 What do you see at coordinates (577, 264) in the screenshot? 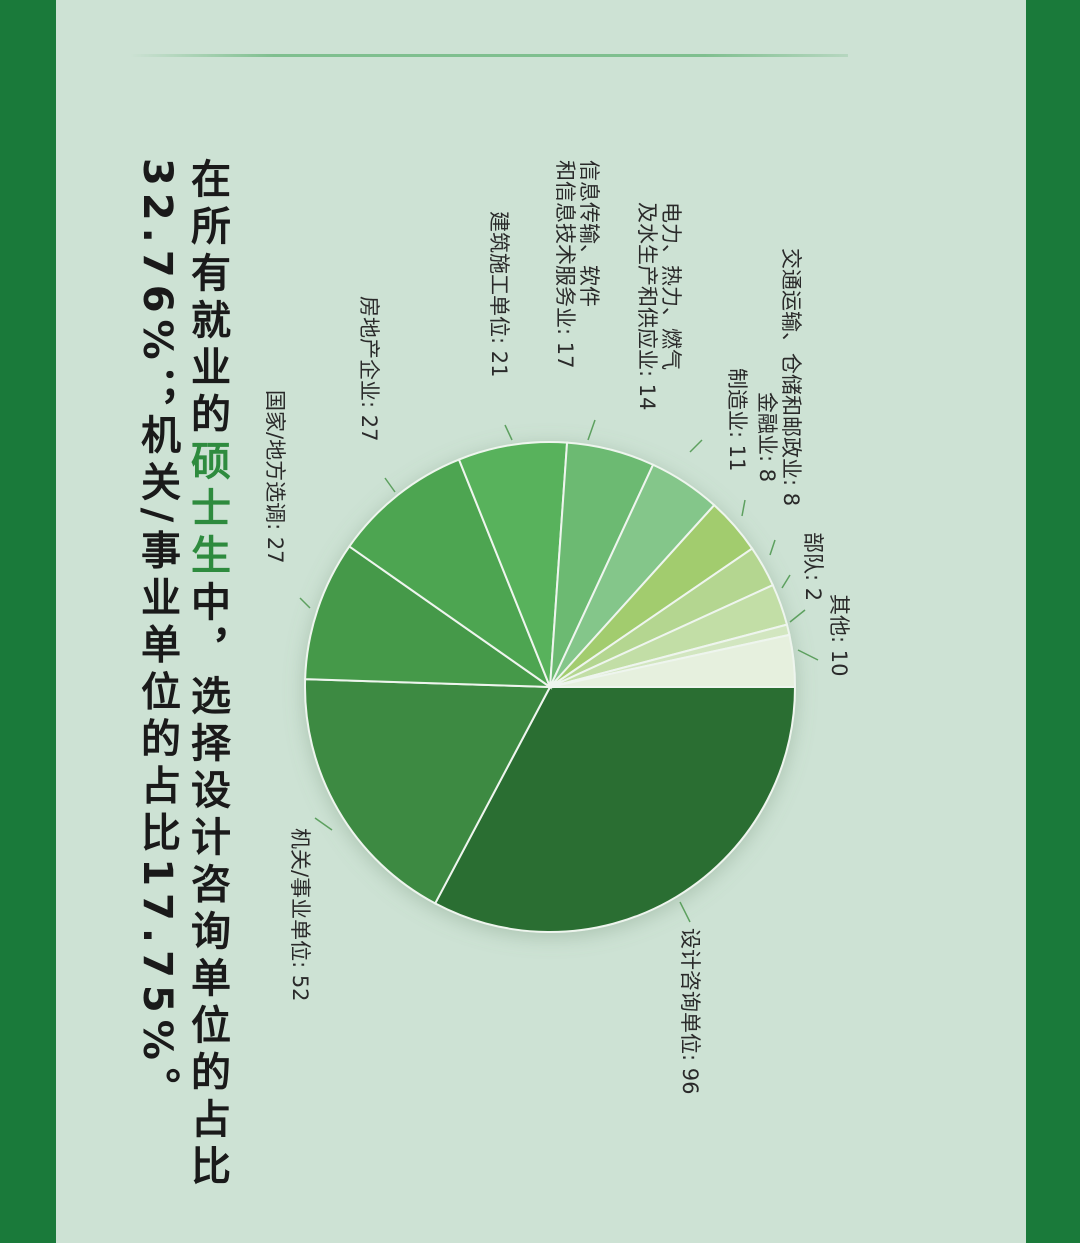
I see `slice-label-6: 信息传输、软件和信息技术服务业: 17` at bounding box center [577, 264].